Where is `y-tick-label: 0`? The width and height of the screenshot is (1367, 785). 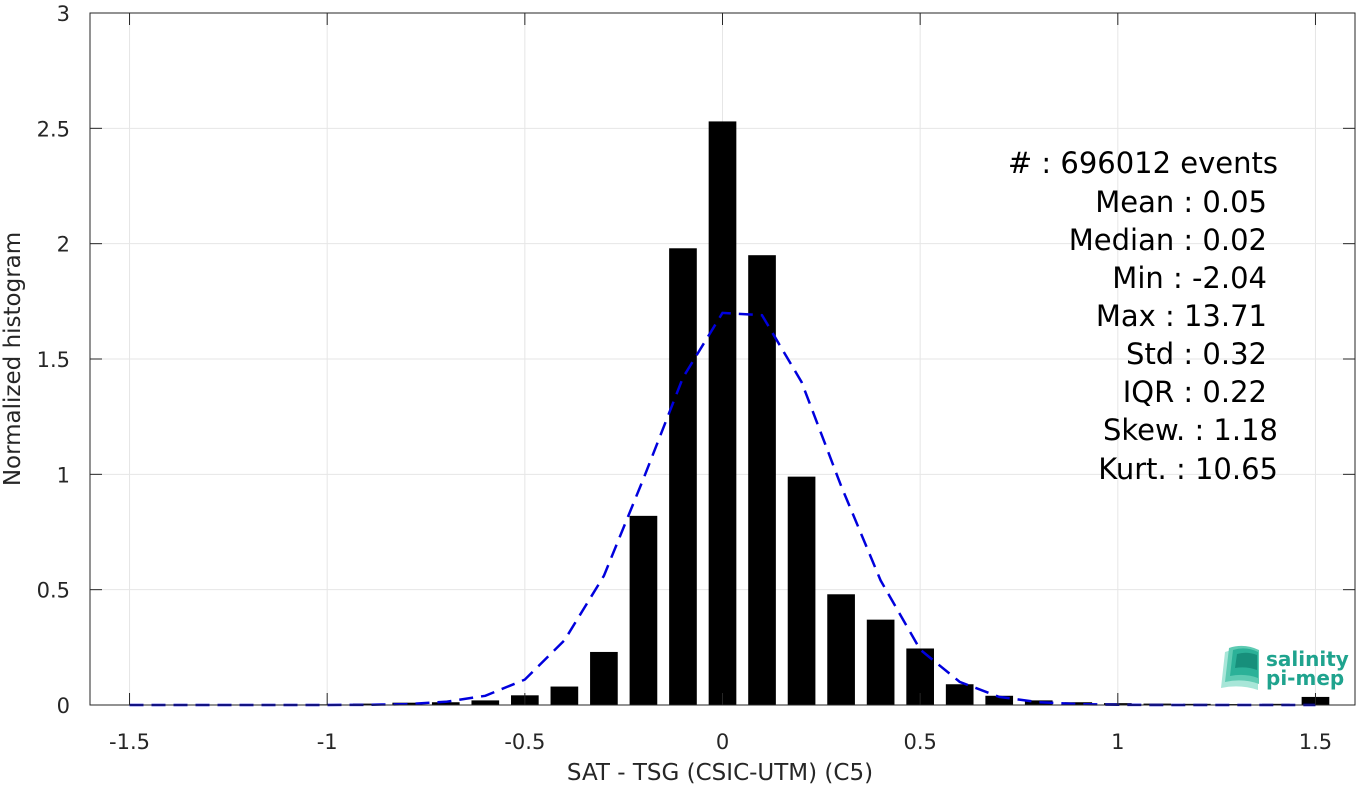
y-tick-label: 0 is located at coordinates (63, 706).